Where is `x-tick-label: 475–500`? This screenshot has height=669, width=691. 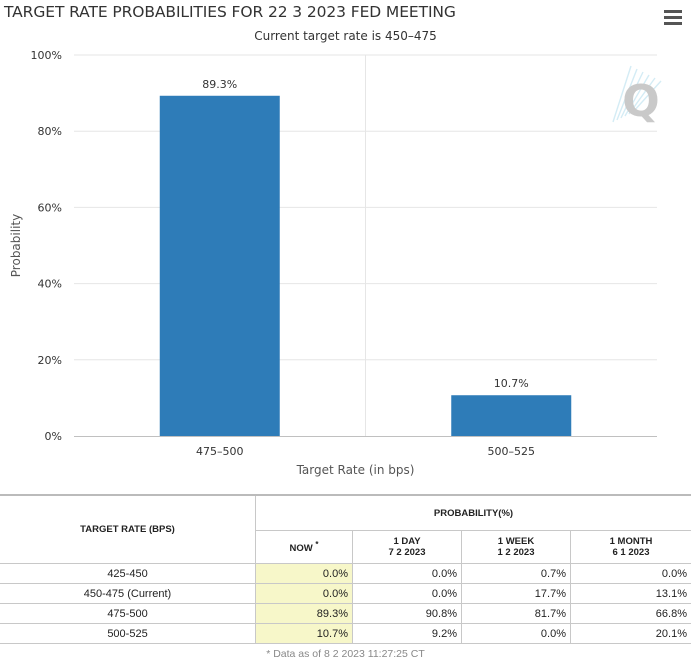 x-tick-label: 475–500 is located at coordinates (220, 451).